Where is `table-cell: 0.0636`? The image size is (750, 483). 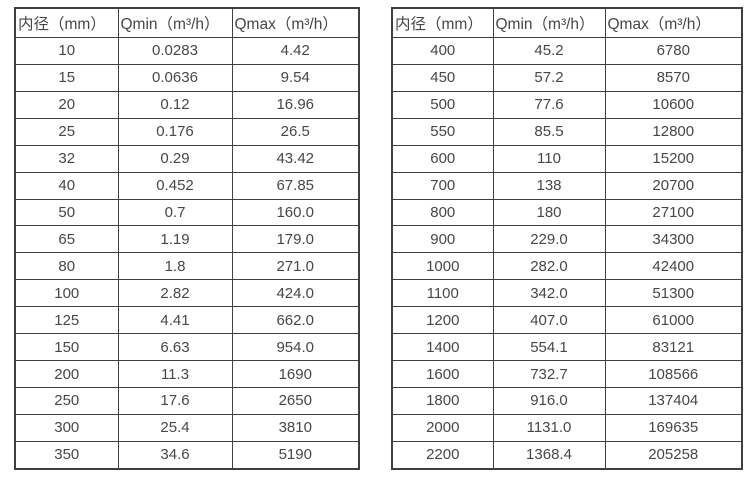 table-cell: 0.0636 is located at coordinates (175, 77).